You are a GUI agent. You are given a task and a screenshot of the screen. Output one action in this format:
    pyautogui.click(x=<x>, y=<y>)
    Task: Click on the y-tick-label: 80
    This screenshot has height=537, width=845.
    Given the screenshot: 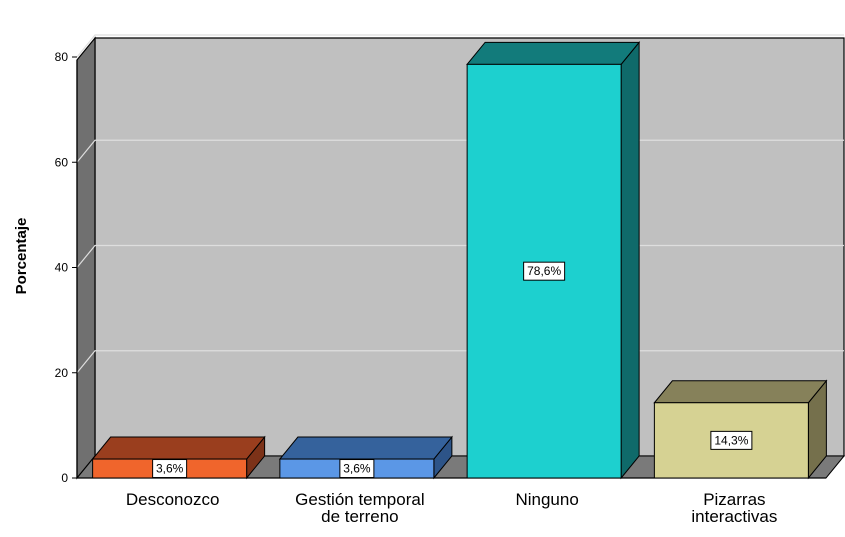 What is the action you would take?
    pyautogui.click(x=62, y=57)
    